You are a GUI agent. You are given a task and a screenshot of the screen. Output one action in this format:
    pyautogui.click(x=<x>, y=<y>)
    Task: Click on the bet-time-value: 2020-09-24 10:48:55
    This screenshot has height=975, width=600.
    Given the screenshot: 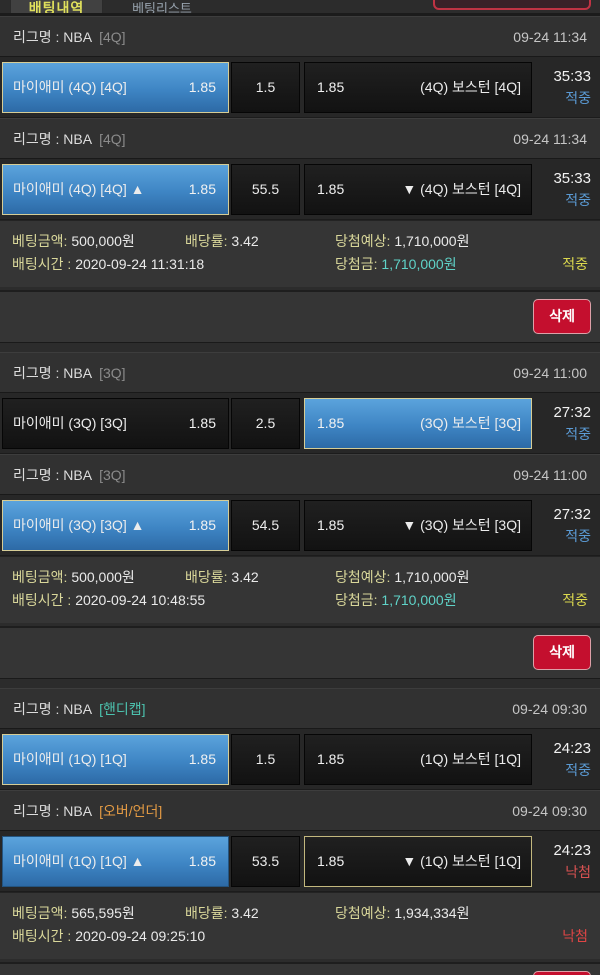 What is the action you would take?
    pyautogui.click(x=140, y=600)
    